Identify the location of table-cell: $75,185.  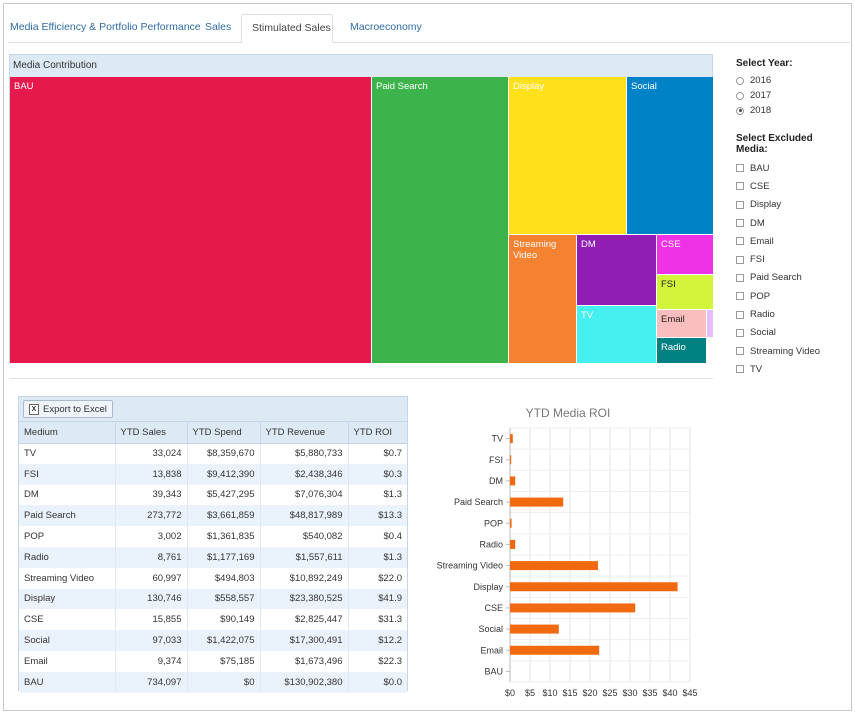
(224, 661).